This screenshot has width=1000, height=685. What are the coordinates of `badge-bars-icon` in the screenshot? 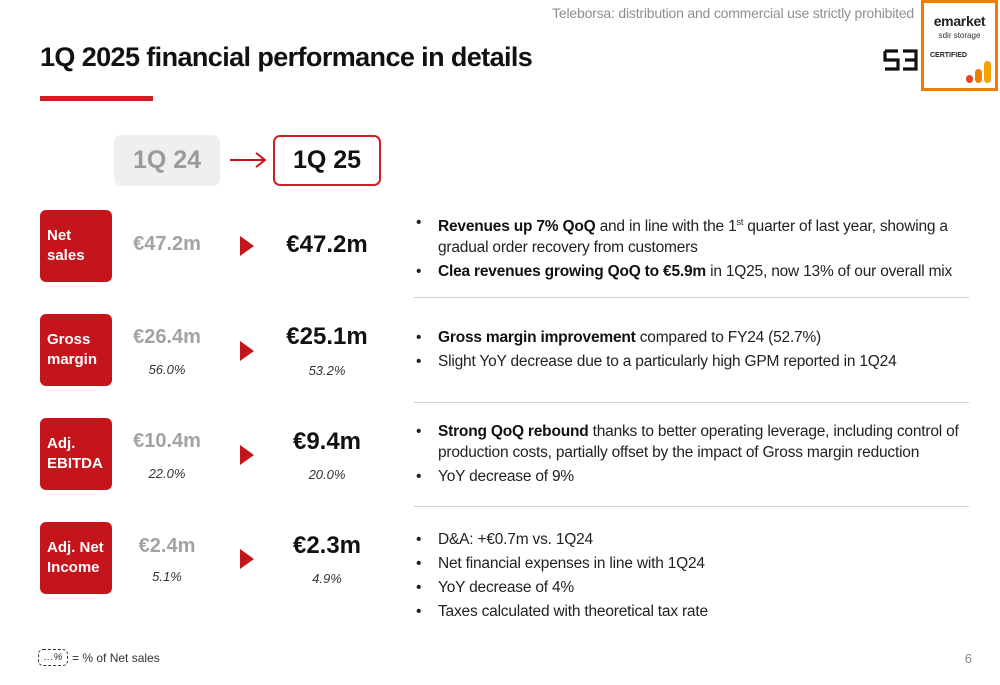 It's located at (978, 72).